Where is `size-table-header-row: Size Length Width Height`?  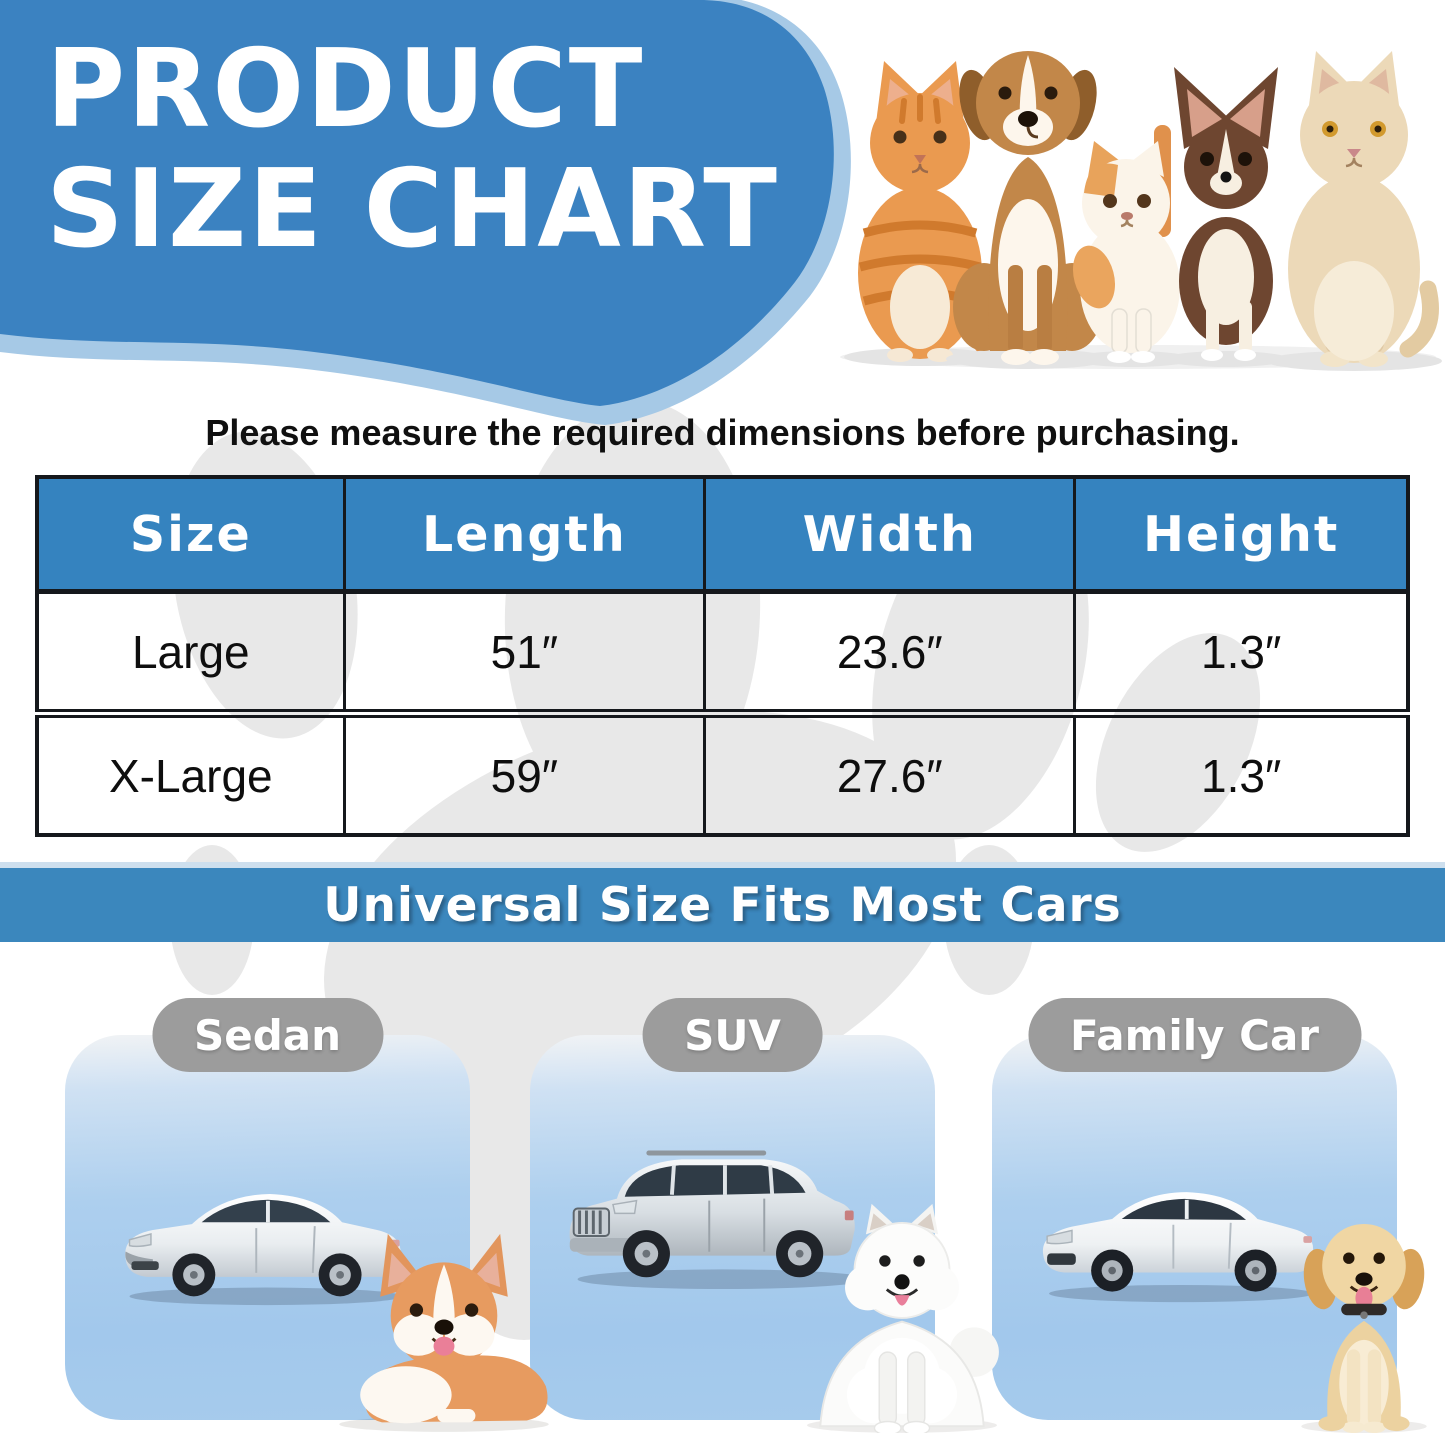
size-table-header-row: Size Length Width Height is located at coordinates (722, 534).